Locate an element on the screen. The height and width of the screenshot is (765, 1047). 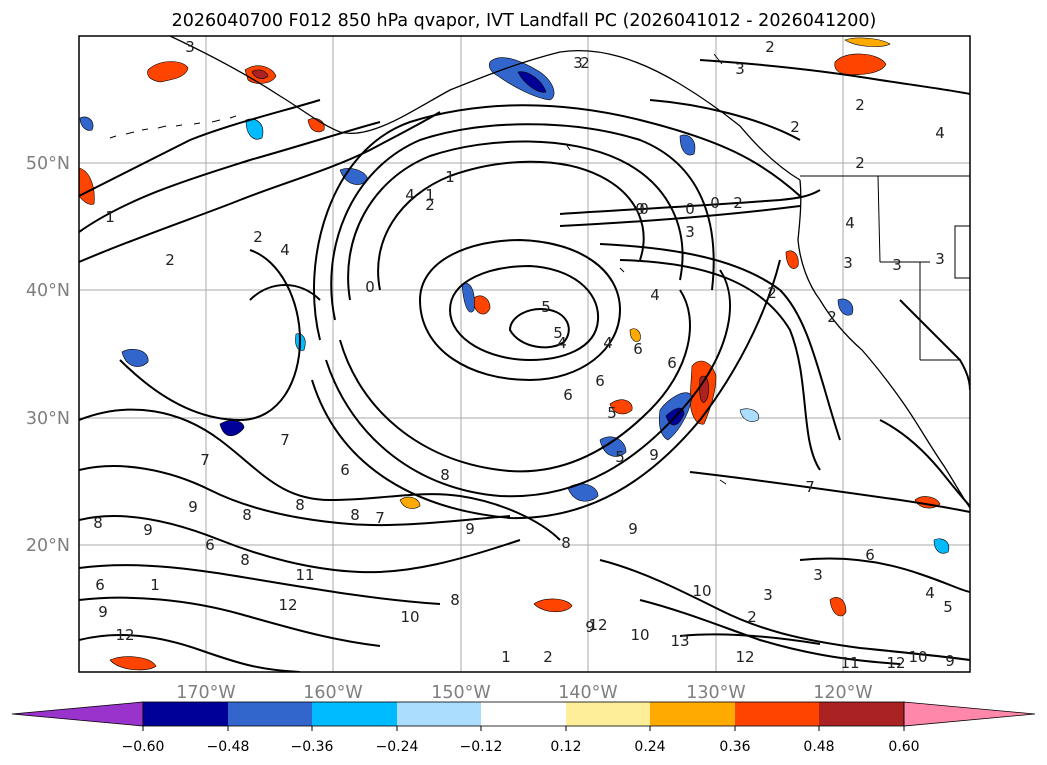
contour-label: 11 is located at coordinates (849, 663).